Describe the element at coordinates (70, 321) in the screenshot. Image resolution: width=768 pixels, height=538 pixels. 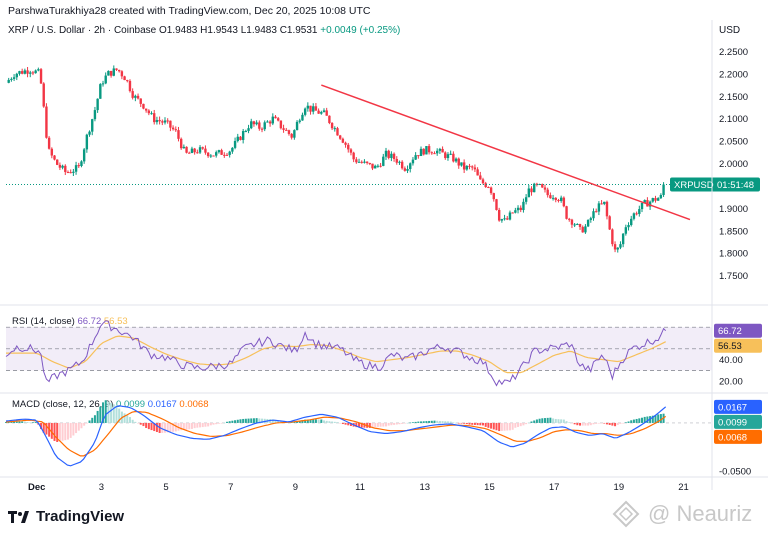
I see `rsi-legend: RSI (14, close) 66.72 56.53` at that location.